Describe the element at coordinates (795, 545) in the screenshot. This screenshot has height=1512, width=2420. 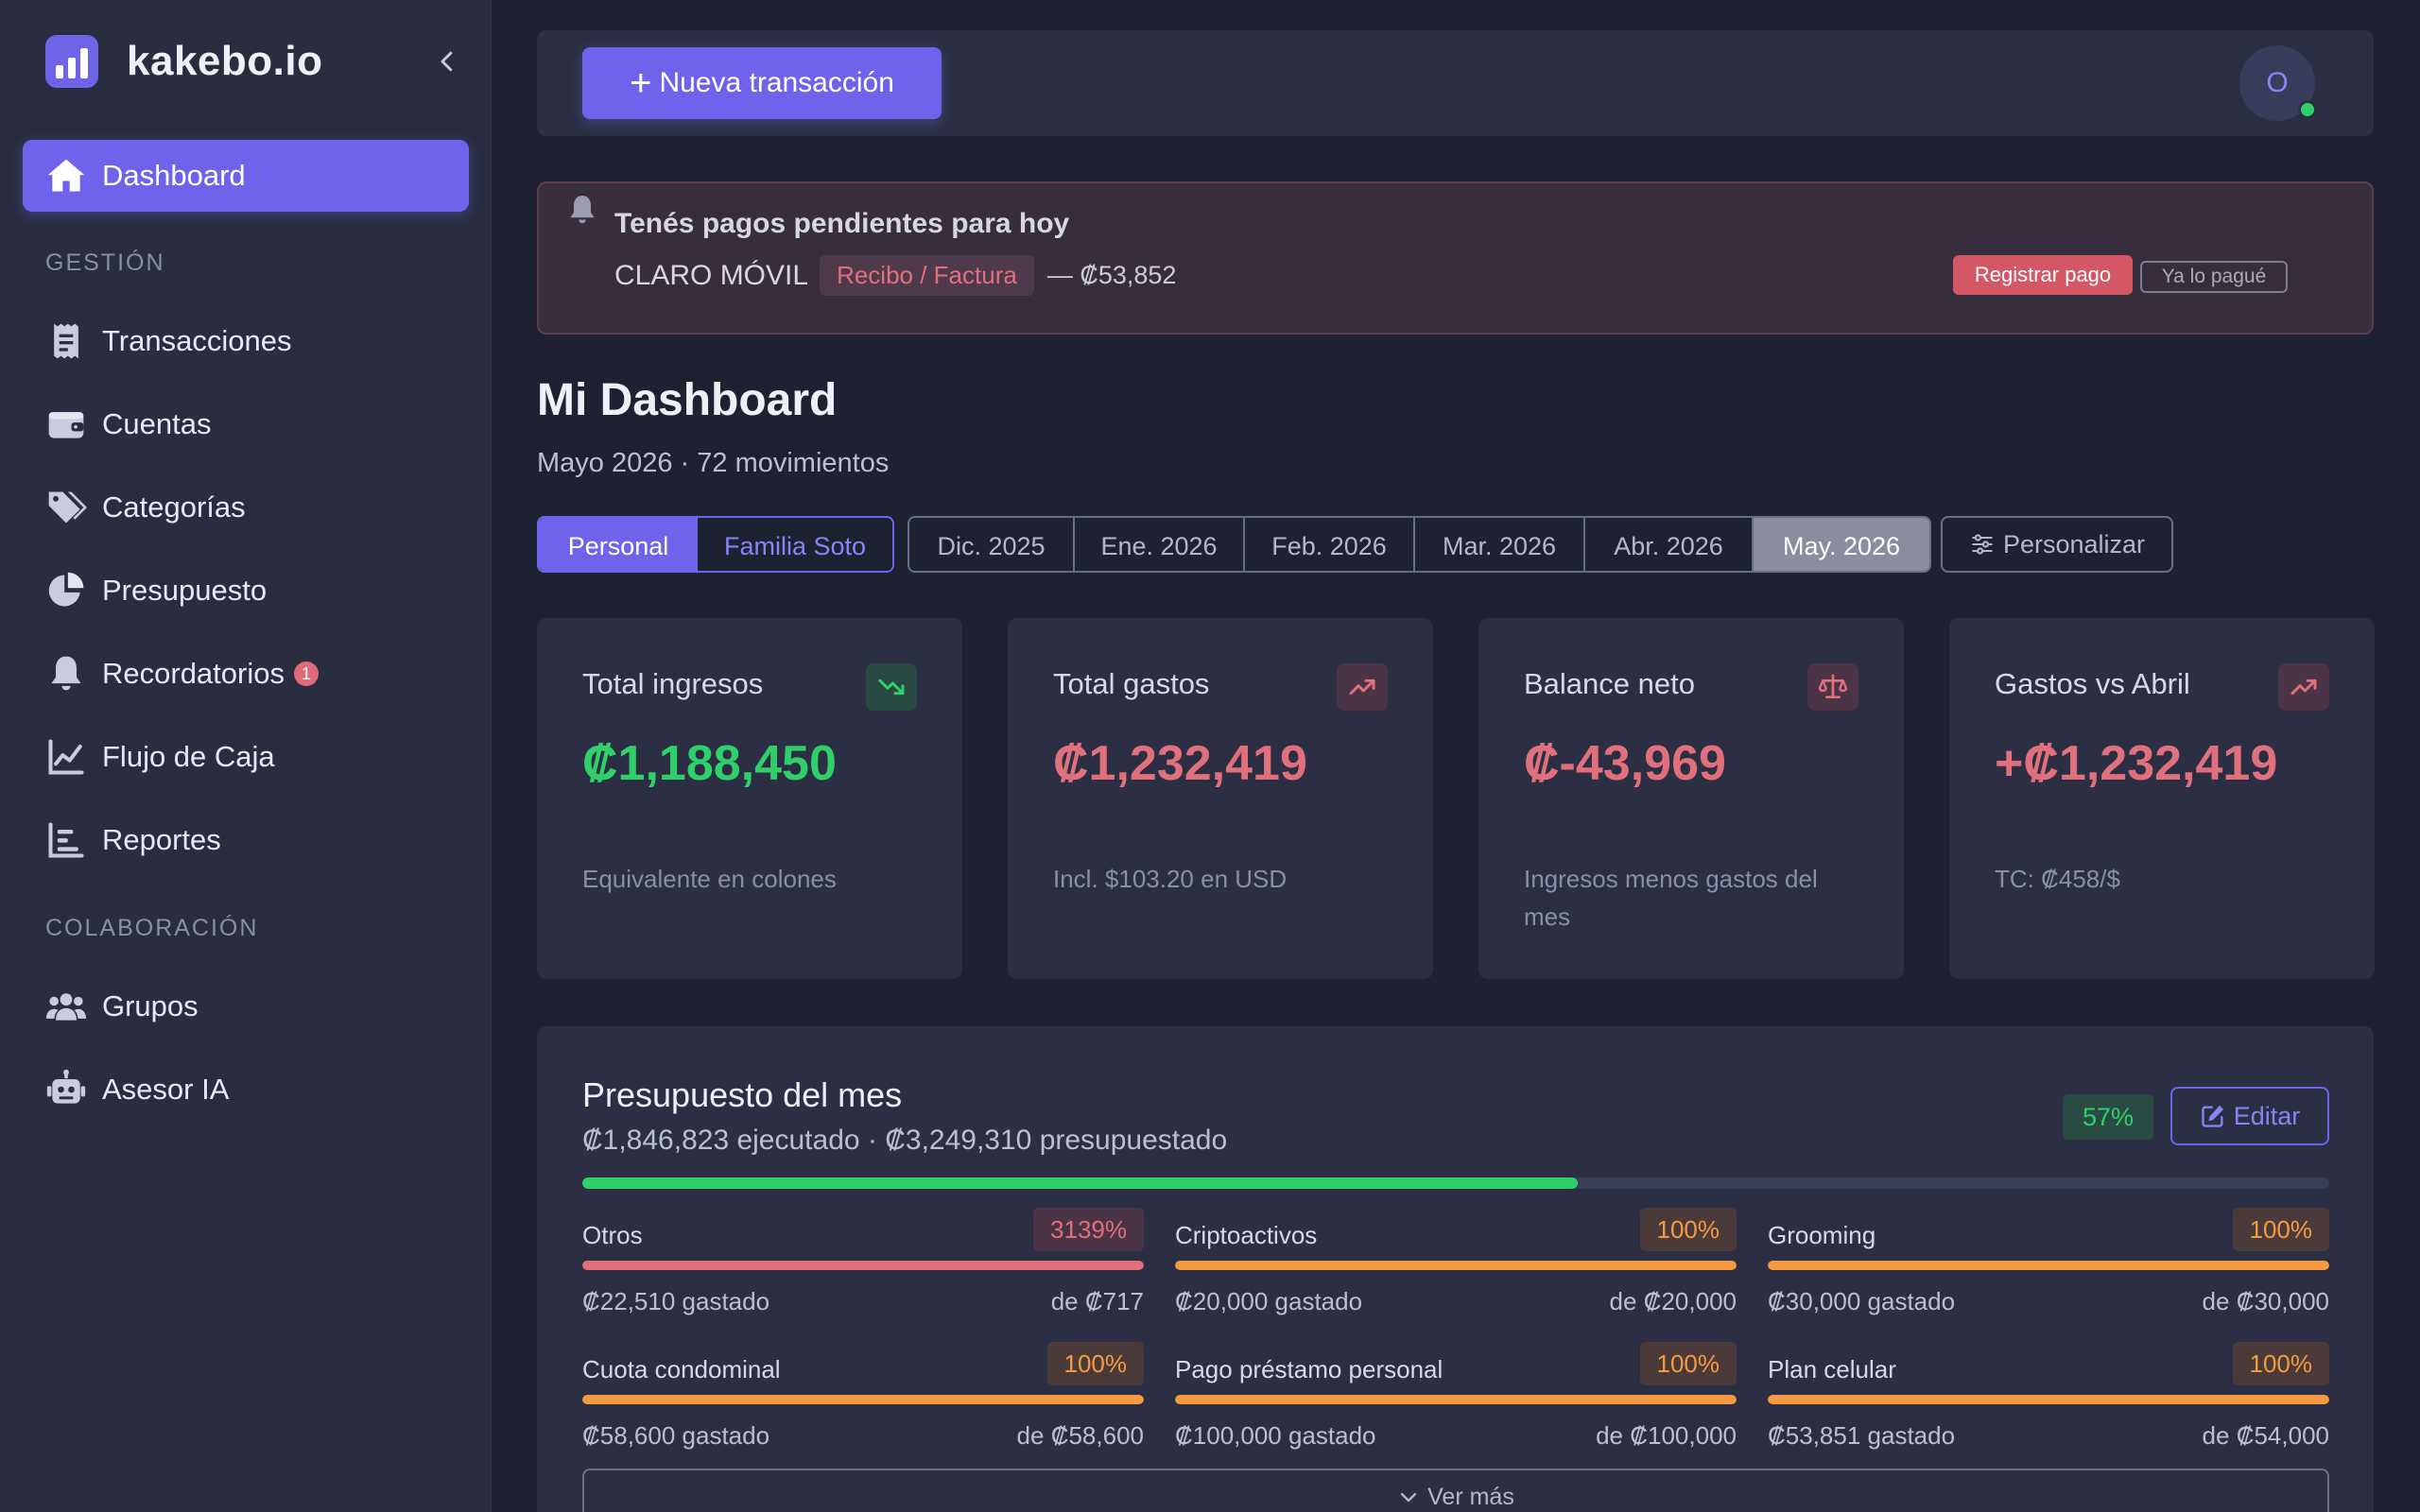
I see `group-option-familia-soto: Familia Soto` at that location.